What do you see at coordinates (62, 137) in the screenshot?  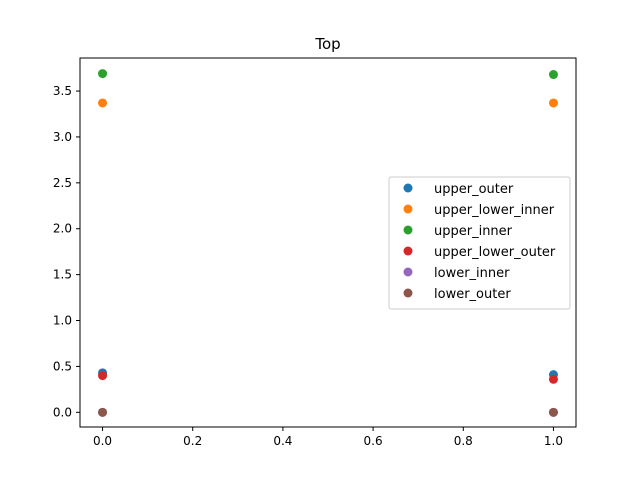 I see `y-tick-label: 3.0` at bounding box center [62, 137].